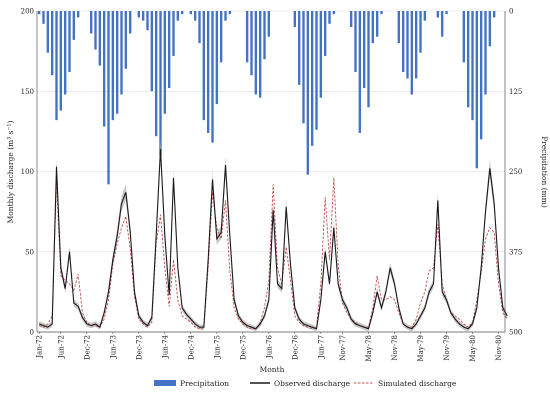 The height and width of the screenshot is (406, 550). Describe the element at coordinates (515, 92) in the screenshot. I see `right-tick-label: 125` at that location.